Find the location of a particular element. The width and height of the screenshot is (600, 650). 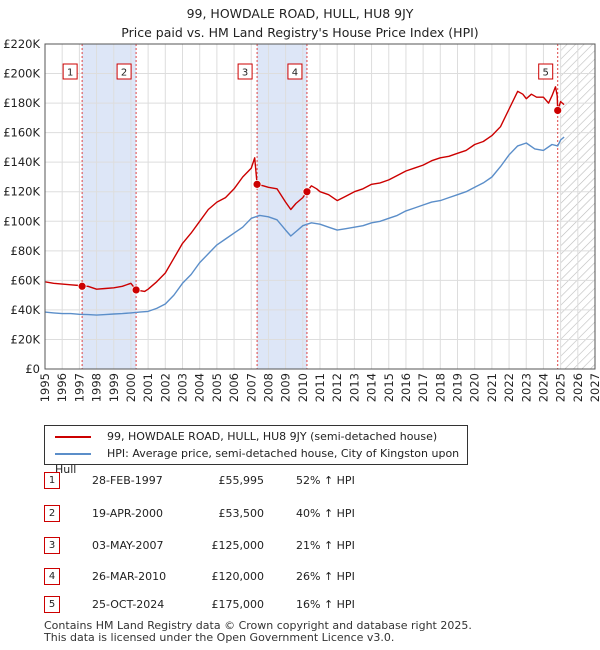

x-tick-label: 2024 is located at coordinates (543, 387).